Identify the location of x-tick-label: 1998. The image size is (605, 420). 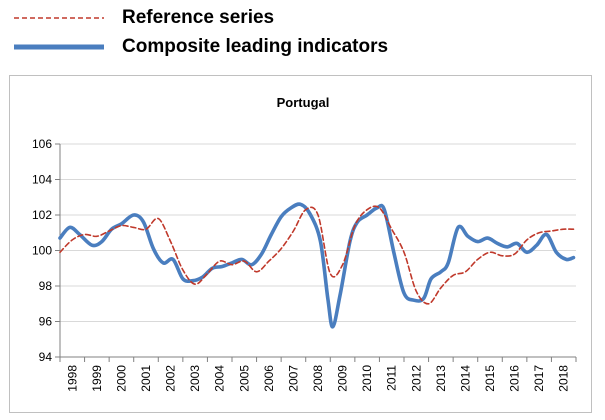
(72, 378).